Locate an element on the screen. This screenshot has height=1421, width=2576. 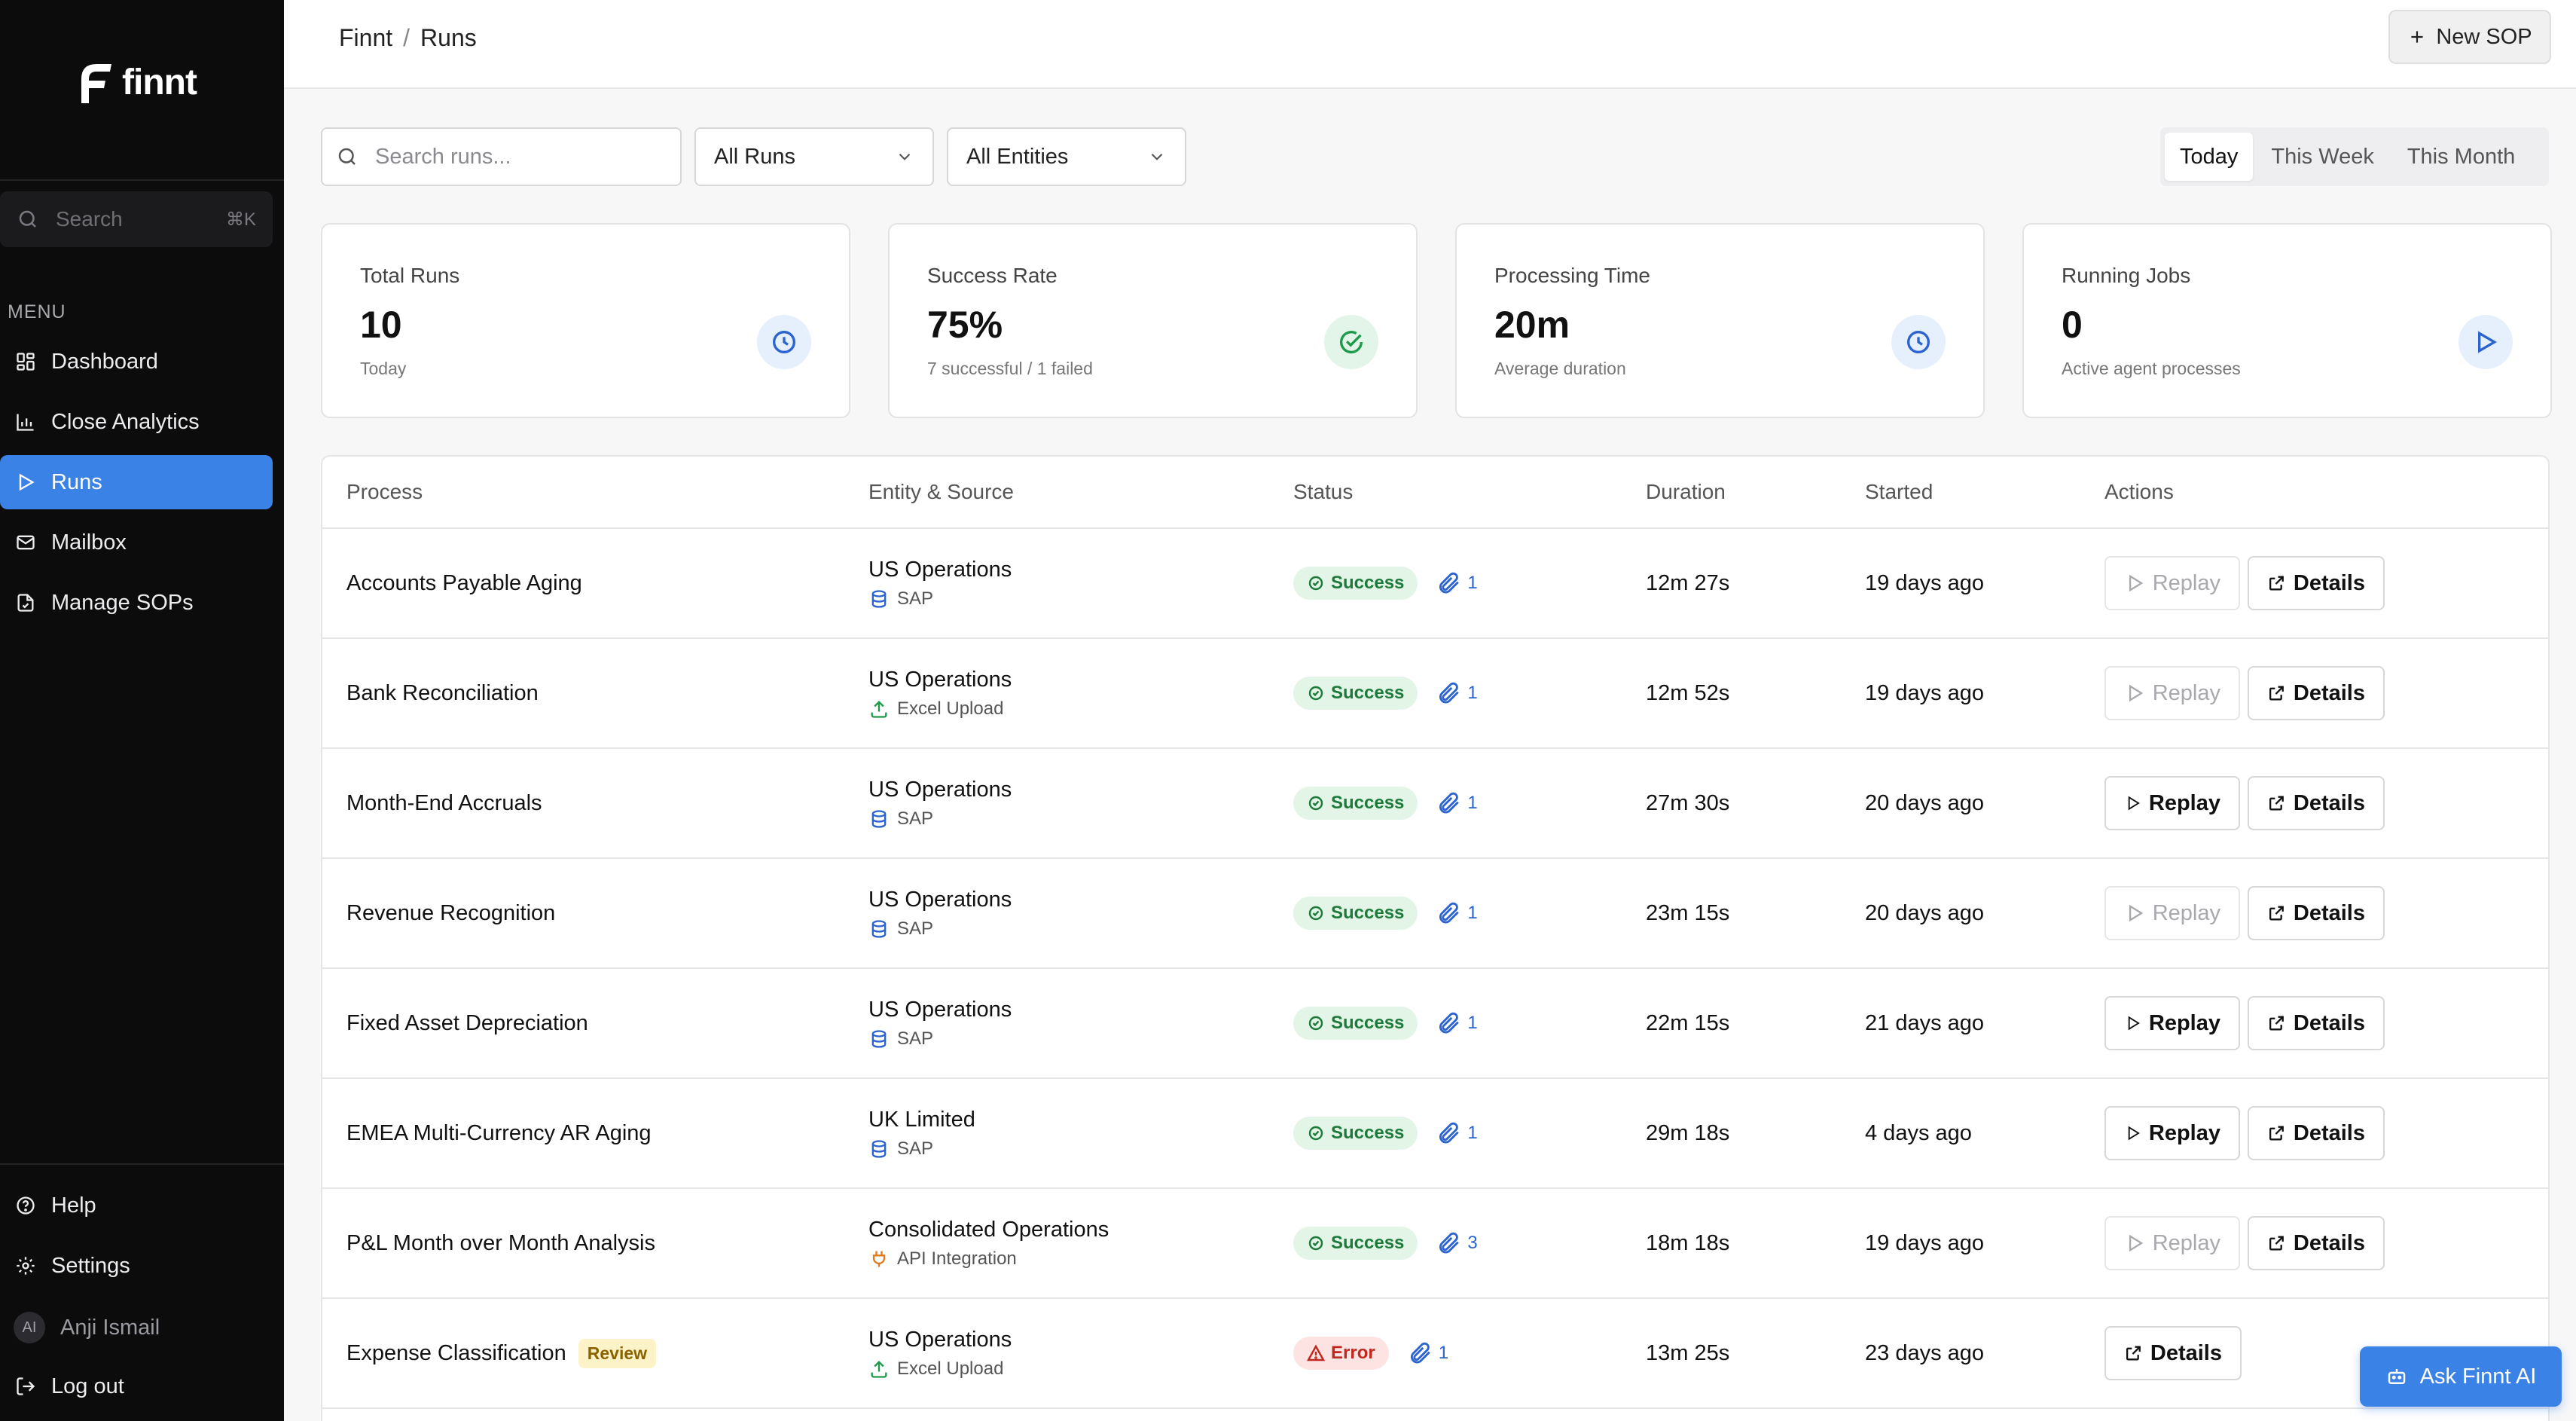
bot-icon is located at coordinates (2397, 1376).